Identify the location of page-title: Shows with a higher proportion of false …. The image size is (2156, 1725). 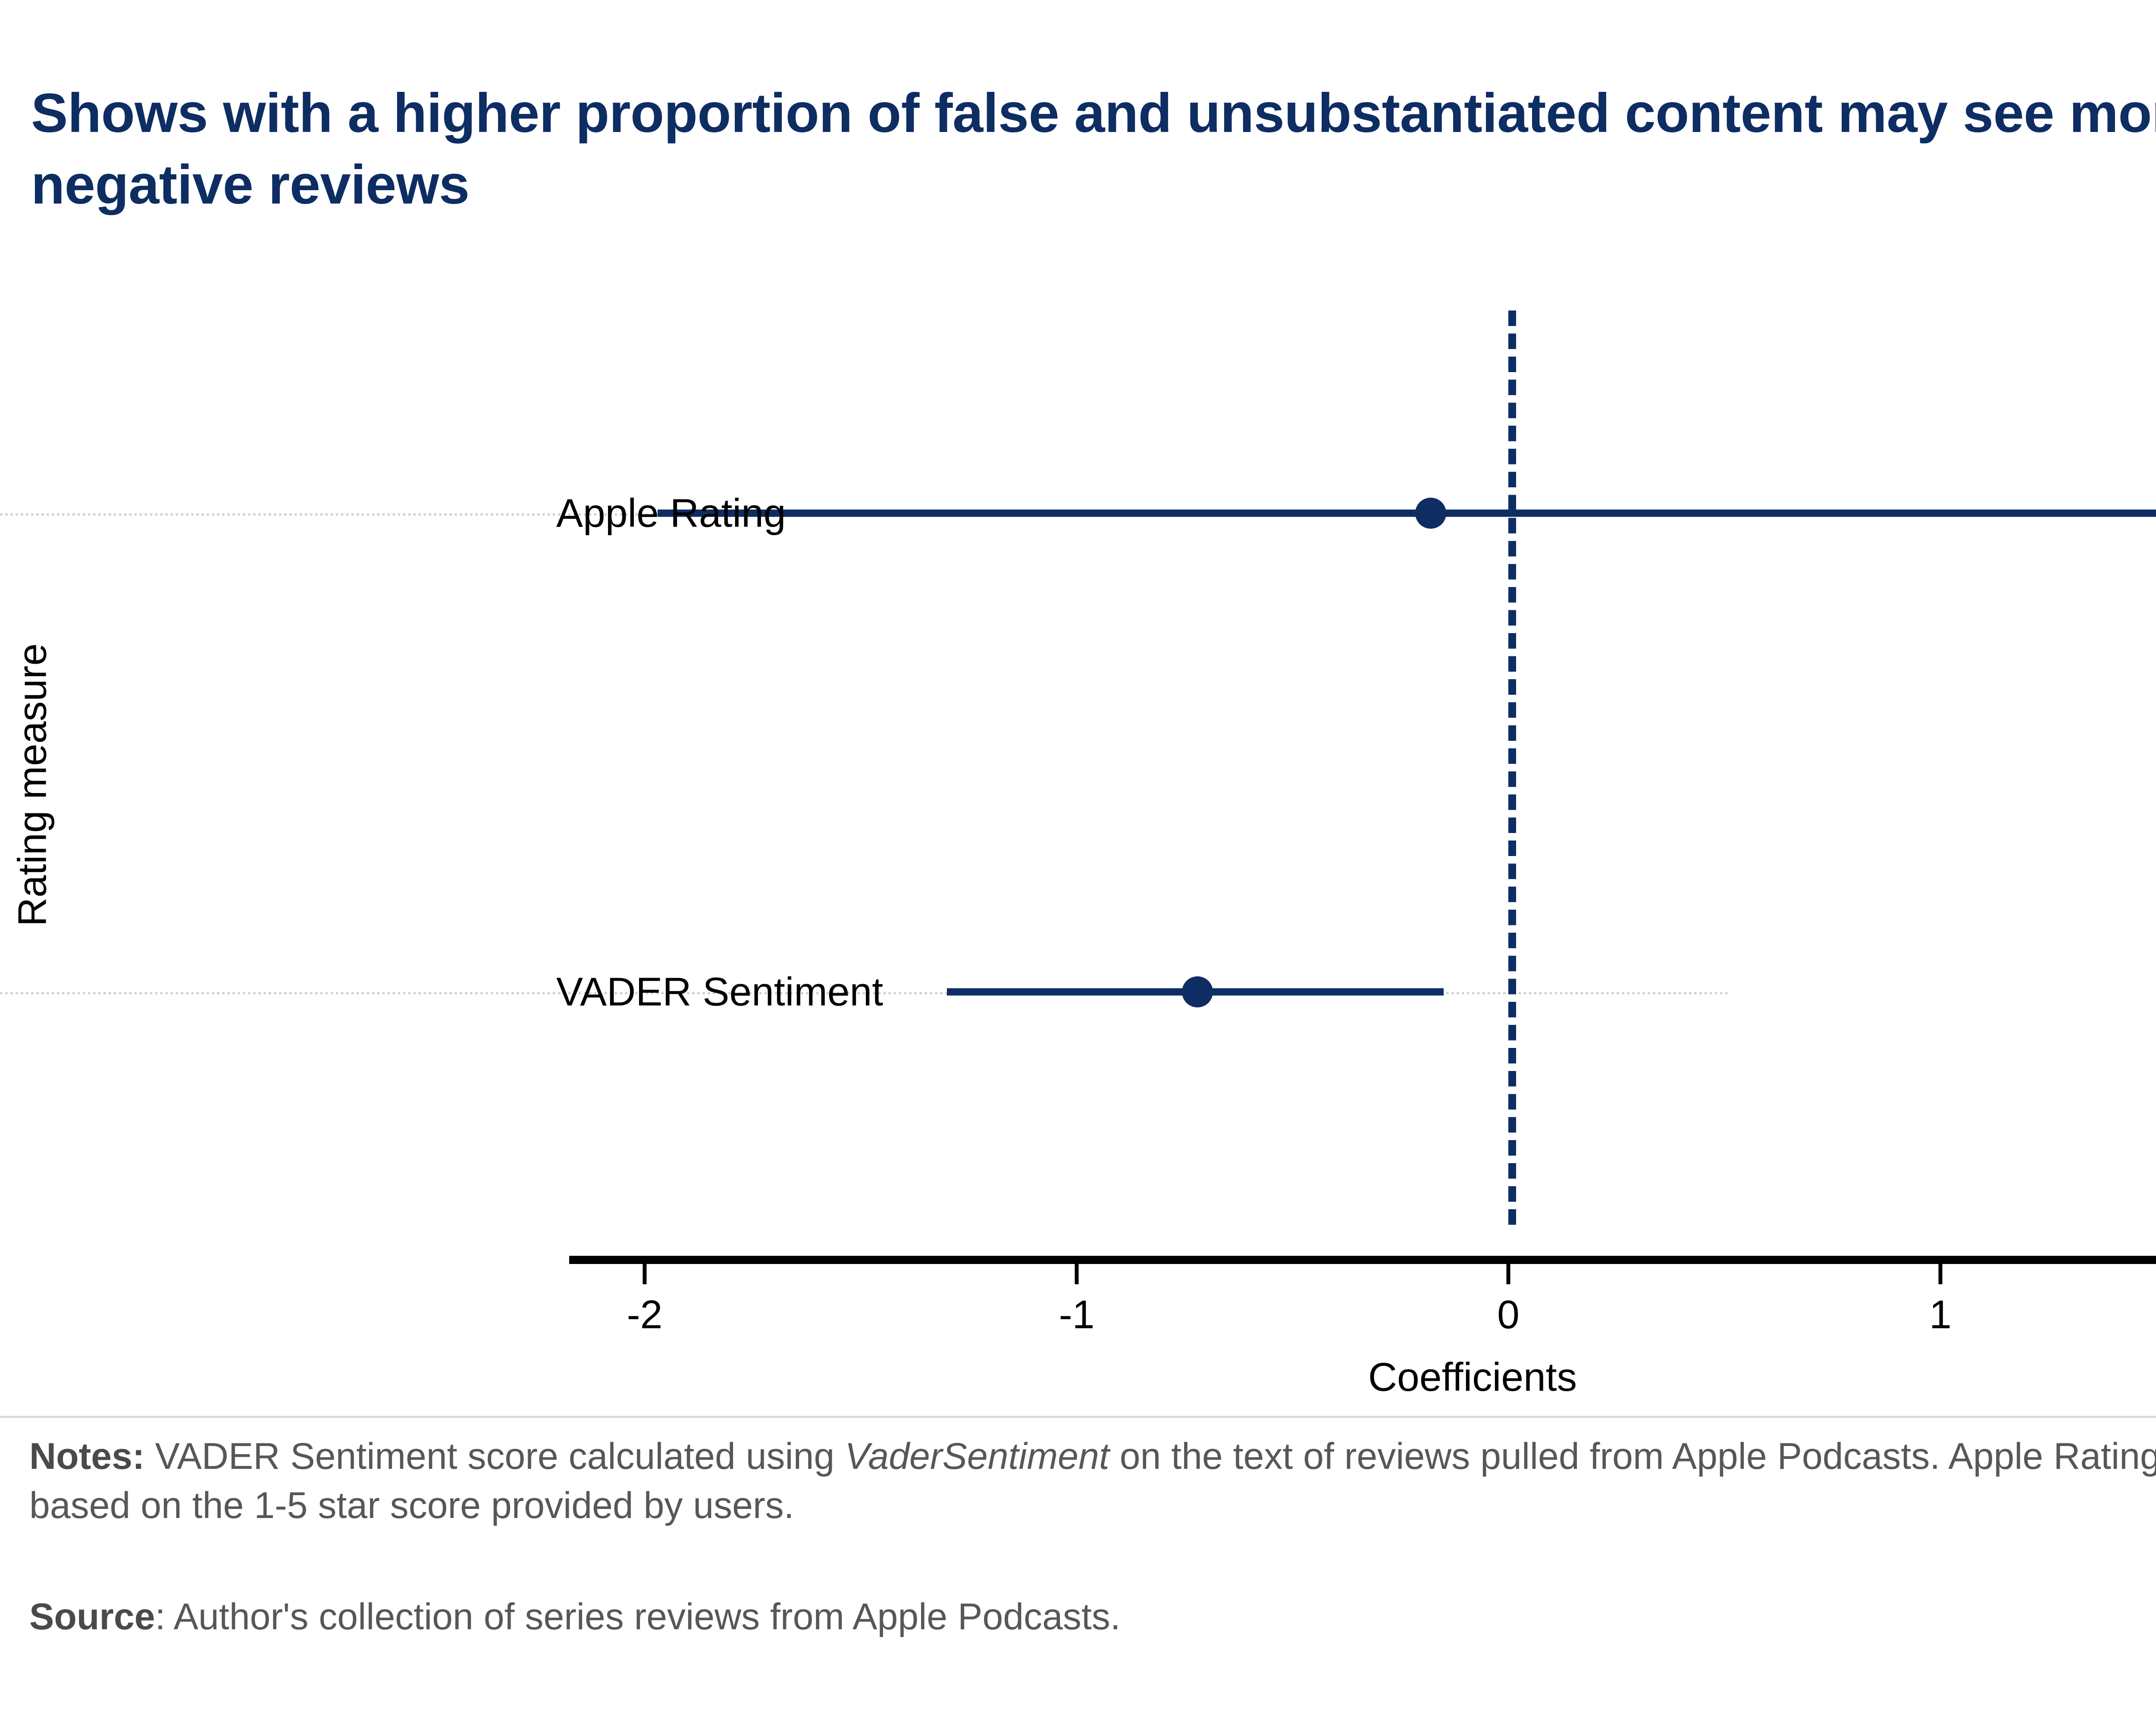
(1093, 149).